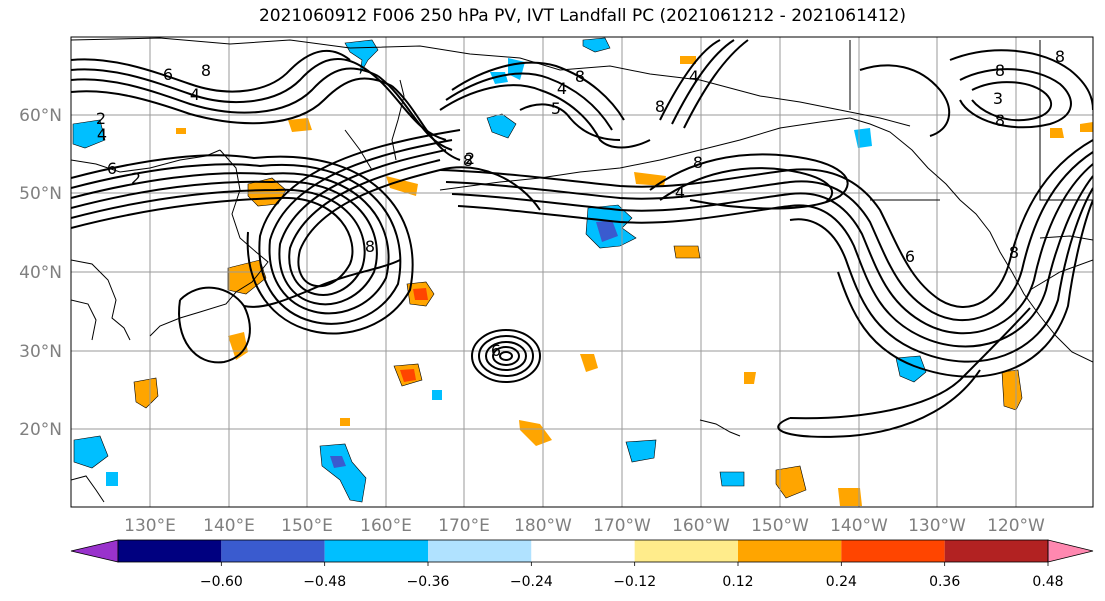 The height and width of the screenshot is (601, 1105). I want to click on colorbar-tick-label: −0.48, so click(324, 582).